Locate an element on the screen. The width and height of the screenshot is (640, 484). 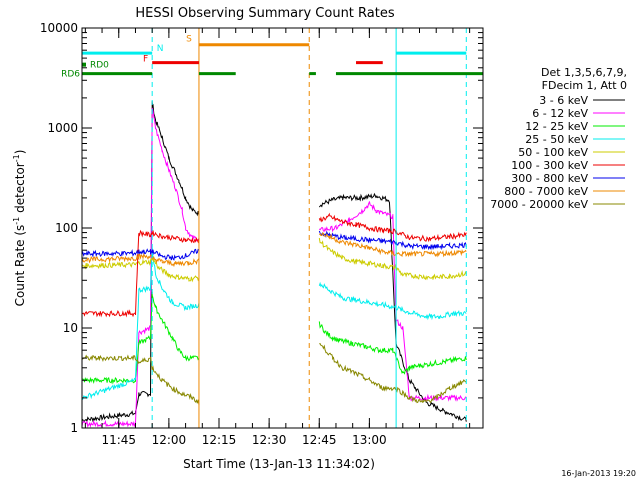
legend-header-2: FDecim 1, Att 0 is located at coordinates (584, 85).